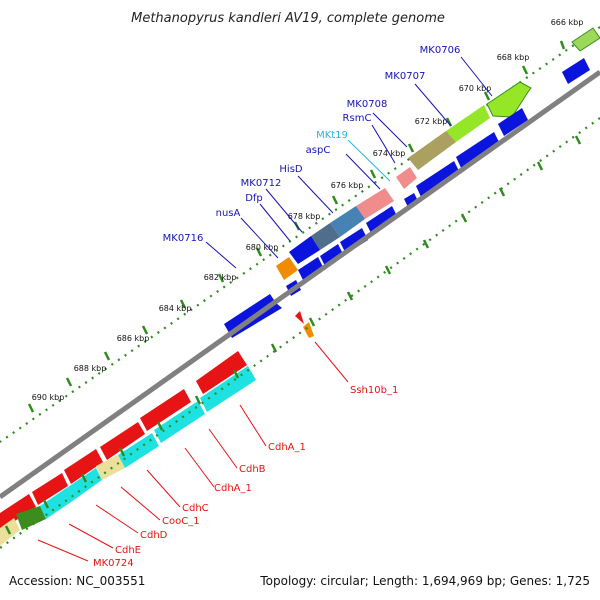  I want to click on gene-mkt19, so click(406, 178).